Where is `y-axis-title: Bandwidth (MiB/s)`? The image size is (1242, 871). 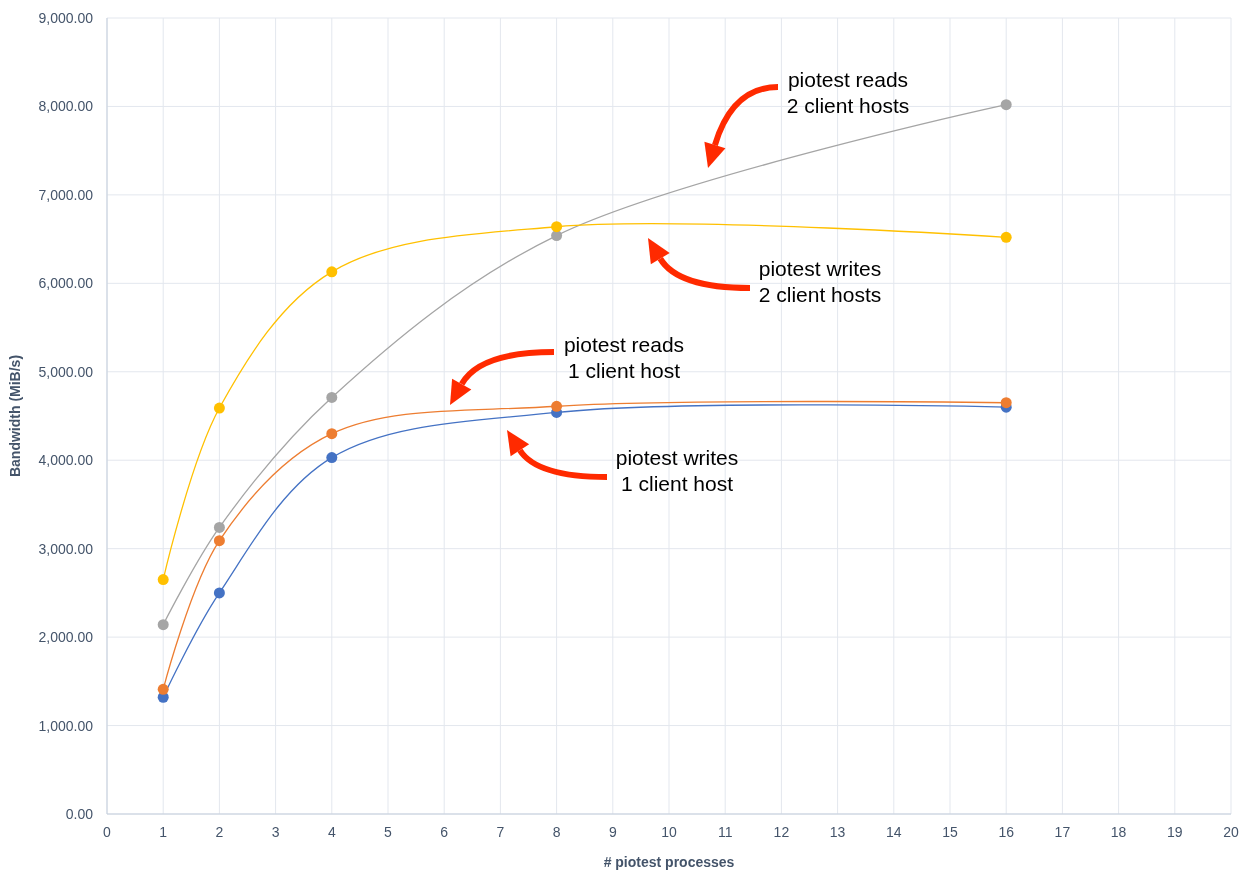 y-axis-title: Bandwidth (MiB/s) is located at coordinates (15, 416).